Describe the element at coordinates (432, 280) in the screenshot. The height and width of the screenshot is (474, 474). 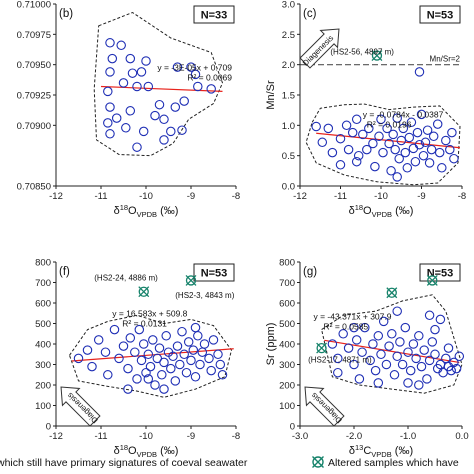
I see `altered-sample-point` at that location.